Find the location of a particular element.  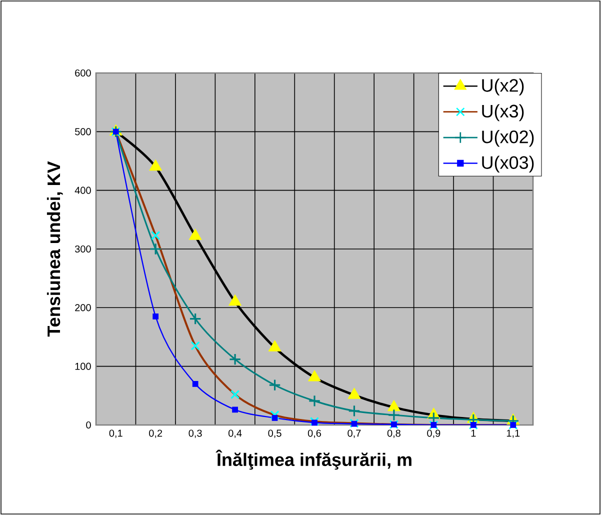

y-tick-label: 200 is located at coordinates (83, 308).